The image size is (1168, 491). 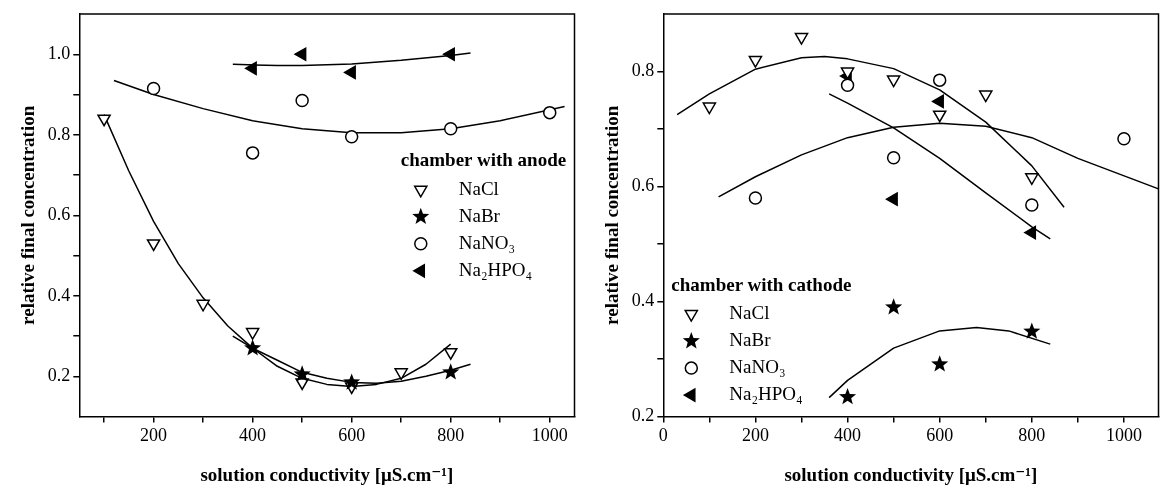 What do you see at coordinates (483, 160) in the screenshot?
I see `legend-title: chamber with anode` at bounding box center [483, 160].